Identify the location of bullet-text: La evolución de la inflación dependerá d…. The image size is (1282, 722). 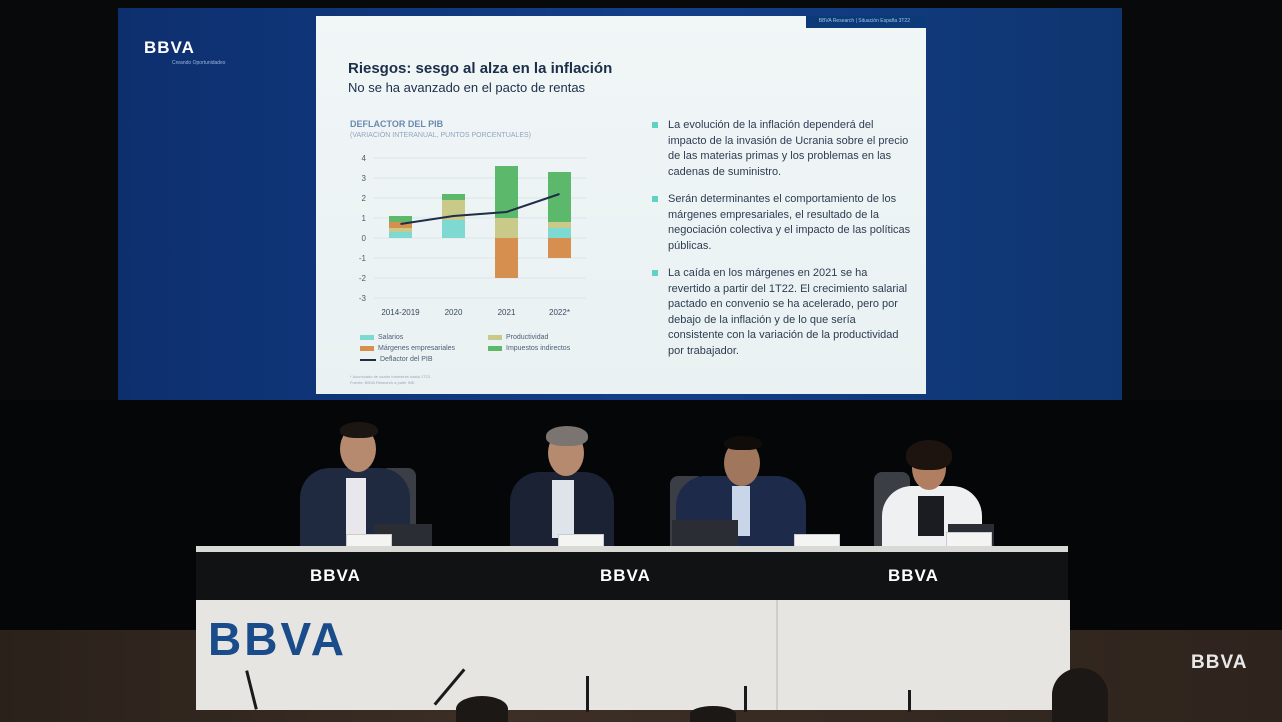
(788, 148).